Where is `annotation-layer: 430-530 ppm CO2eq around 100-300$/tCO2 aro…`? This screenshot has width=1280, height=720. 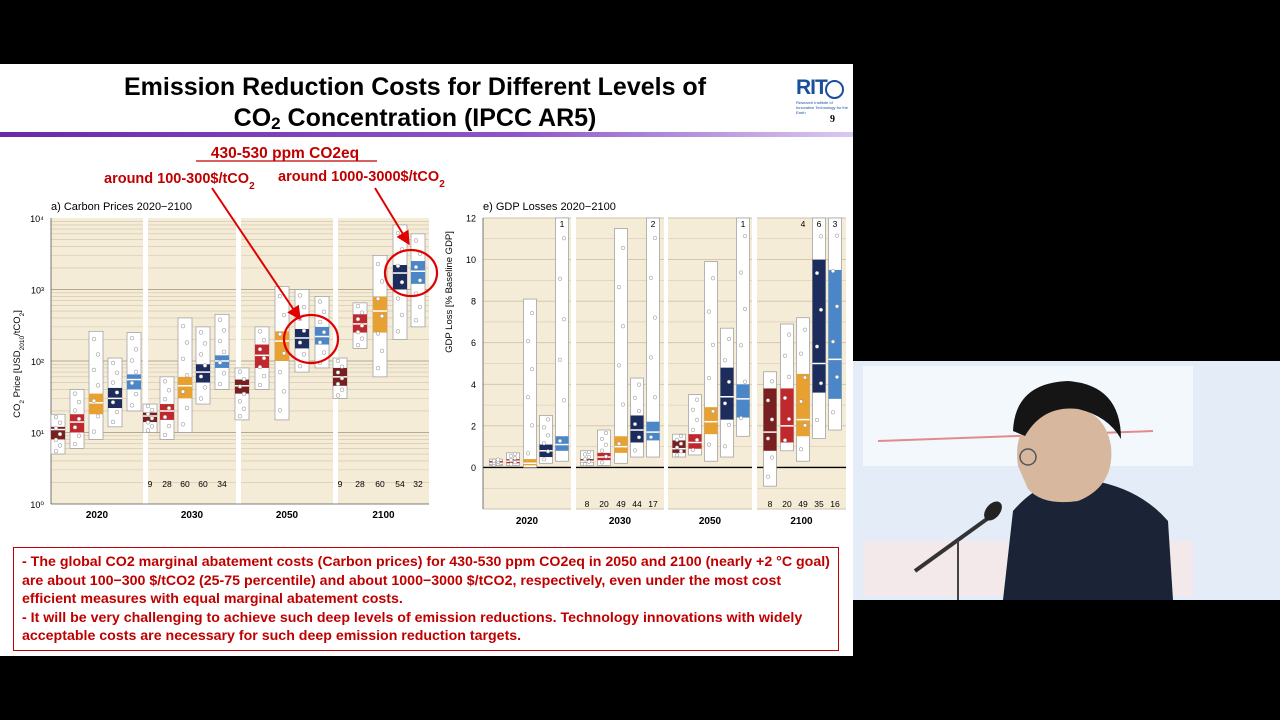 annotation-layer: 430-530 ppm CO2eq around 100-300$/tCO2 aro… is located at coordinates (274, 255).